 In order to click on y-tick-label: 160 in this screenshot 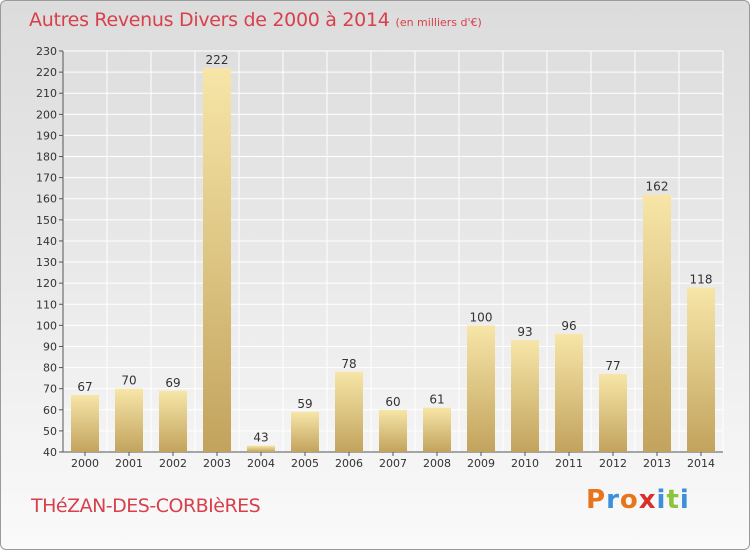, I will do `click(46, 199)`.